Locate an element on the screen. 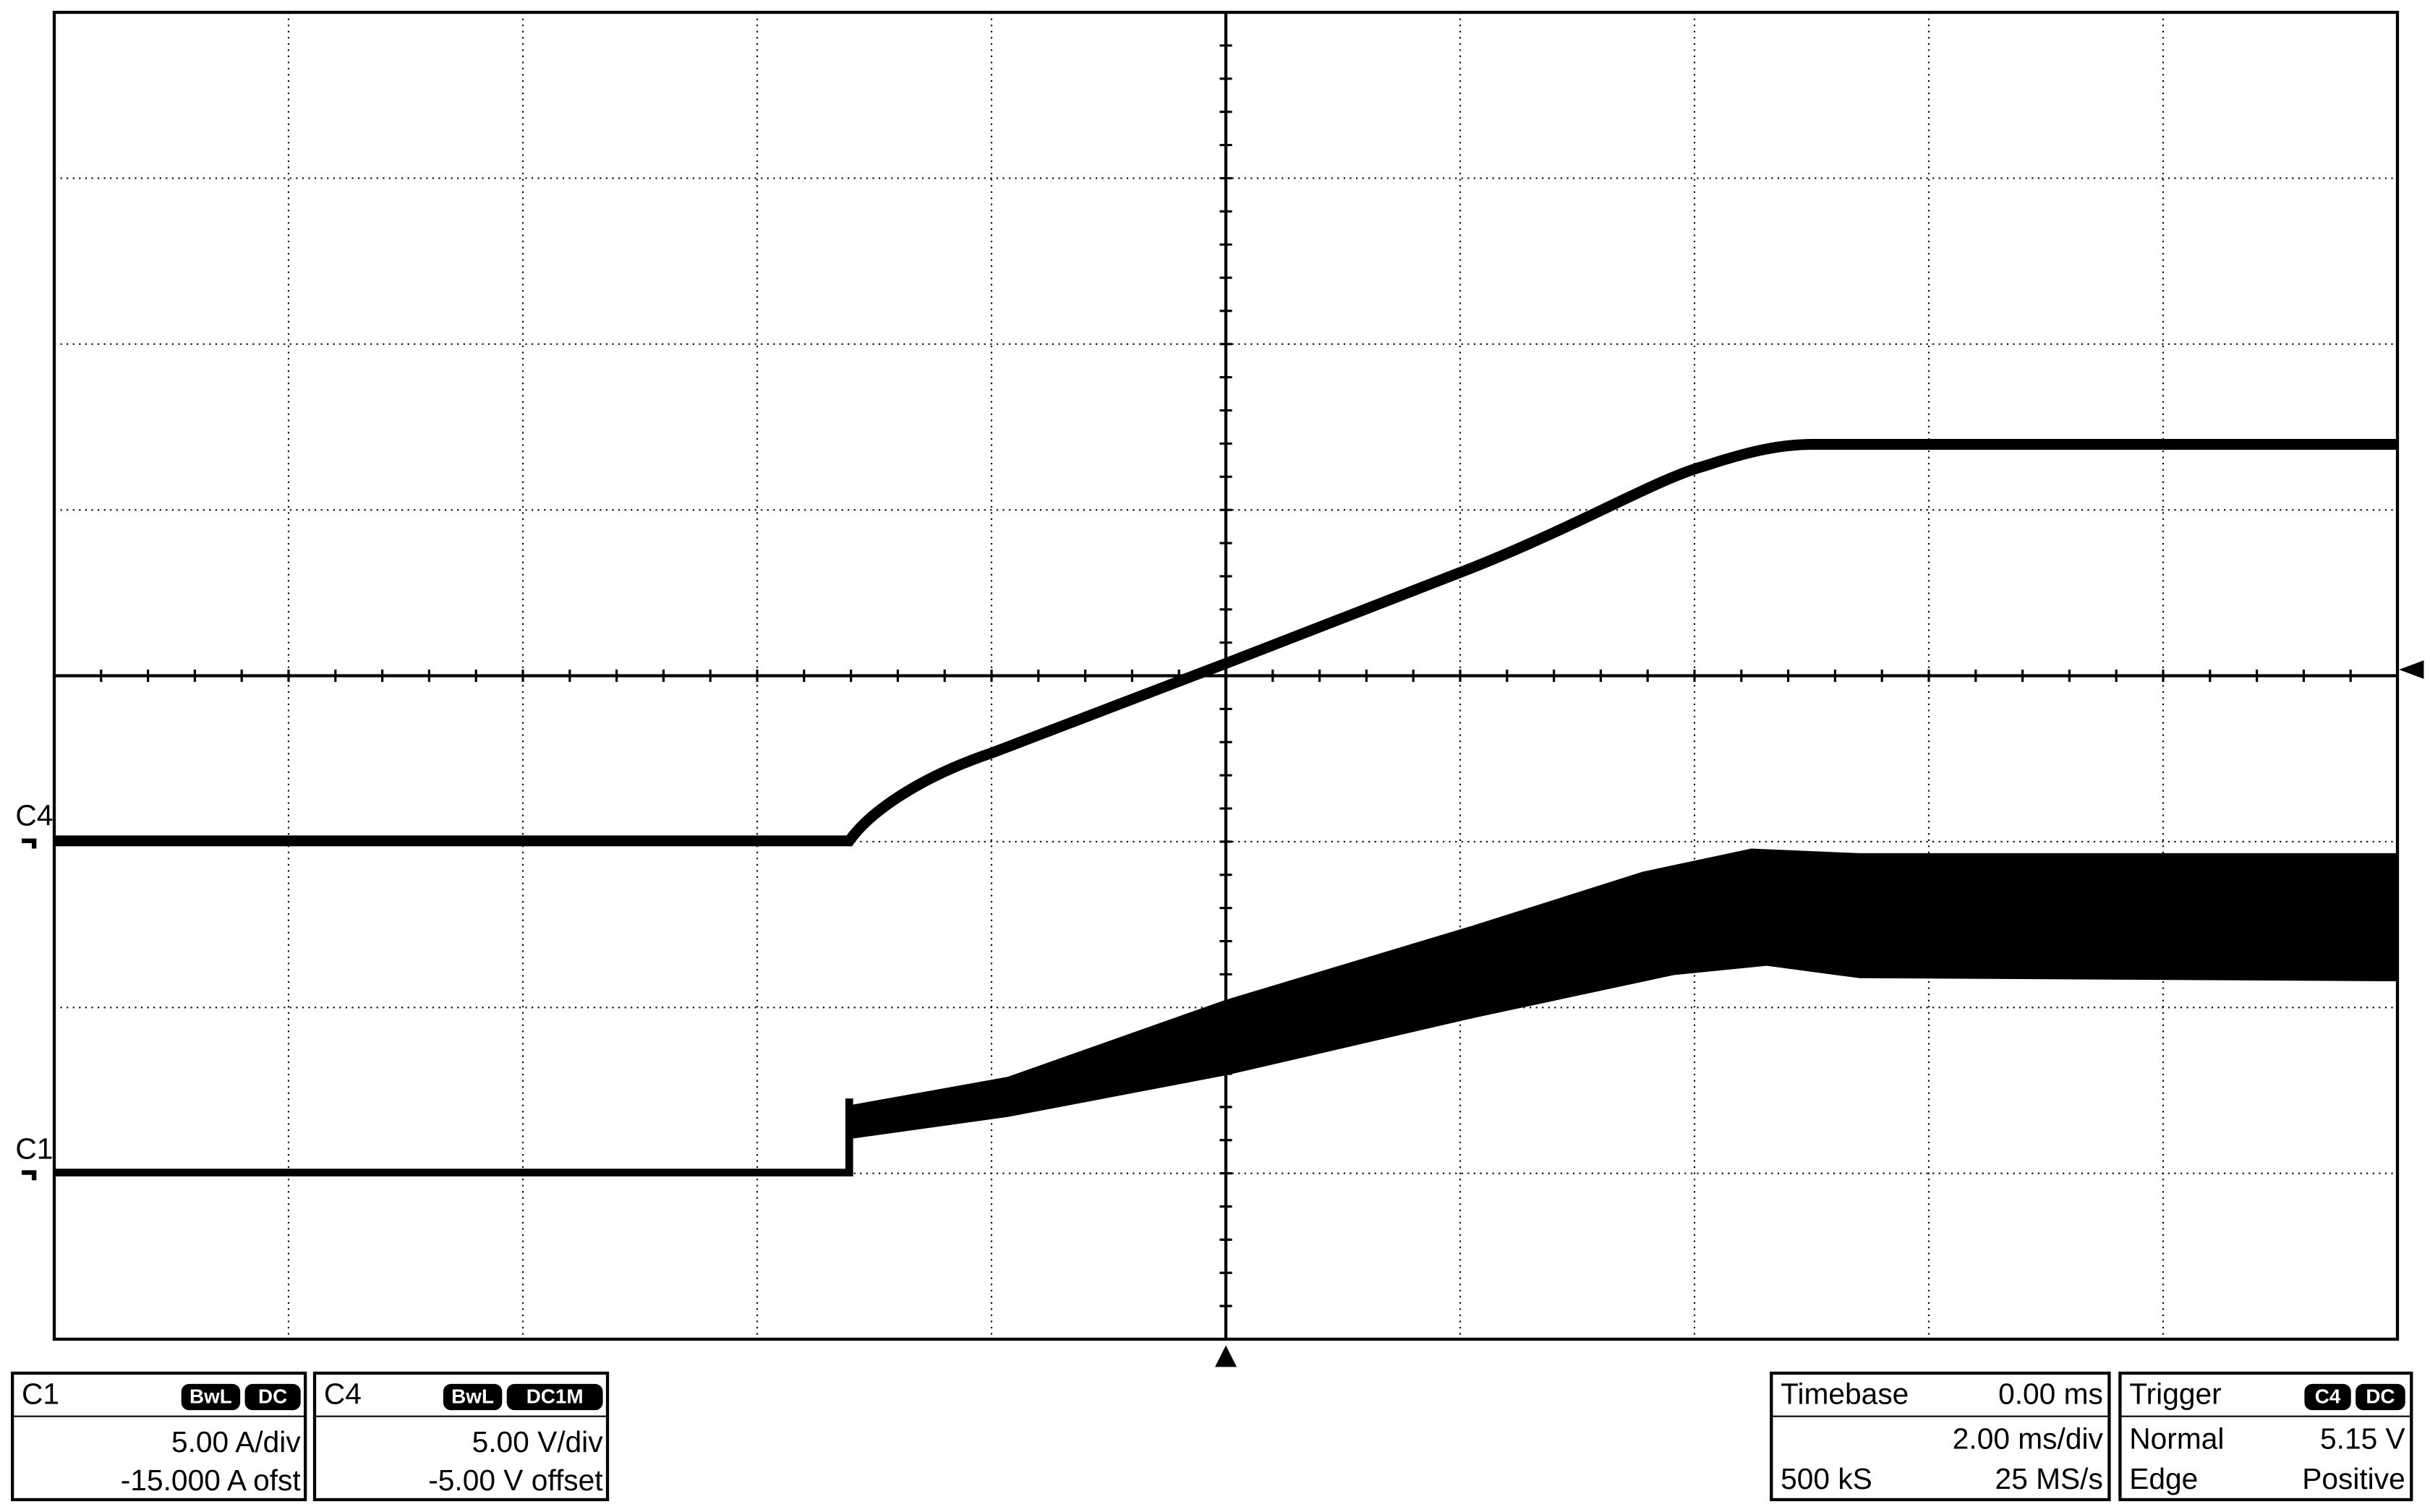 This screenshot has height=1512, width=2430. panel-title: Trigger is located at coordinates (2175, 1394).